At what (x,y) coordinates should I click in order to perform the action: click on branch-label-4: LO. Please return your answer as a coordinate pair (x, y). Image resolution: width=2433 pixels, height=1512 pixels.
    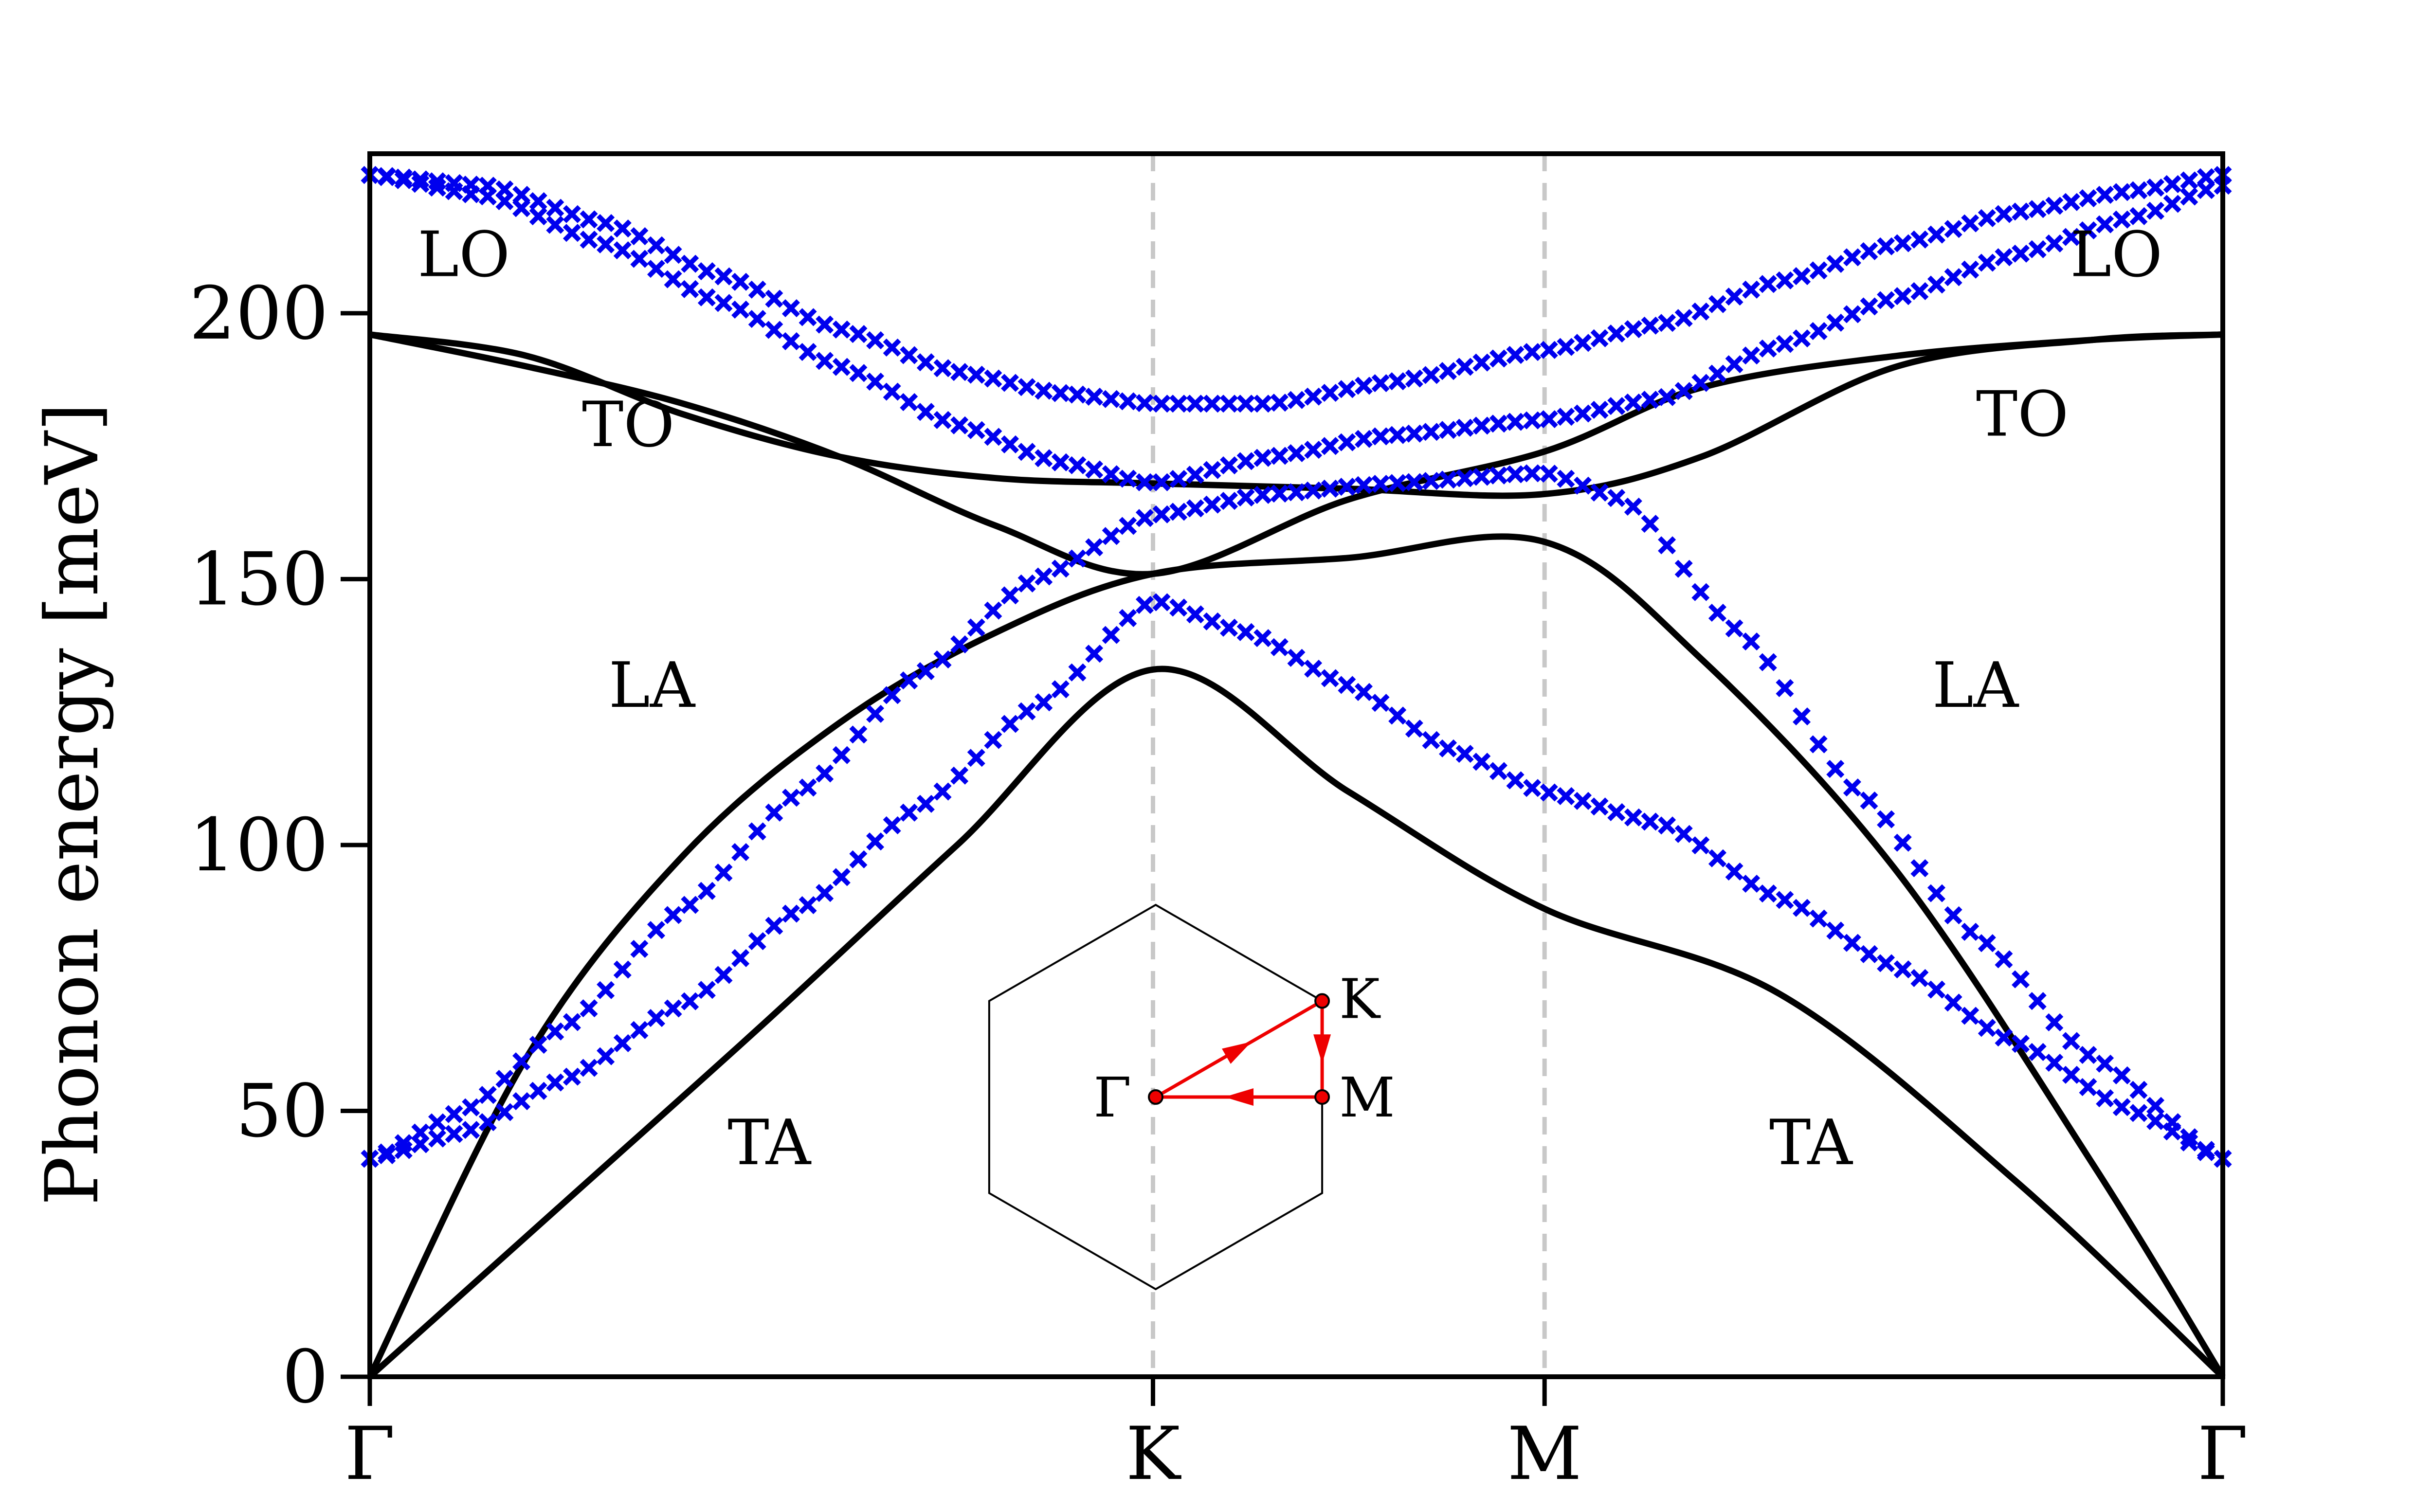
    Looking at the image, I should click on (2116, 254).